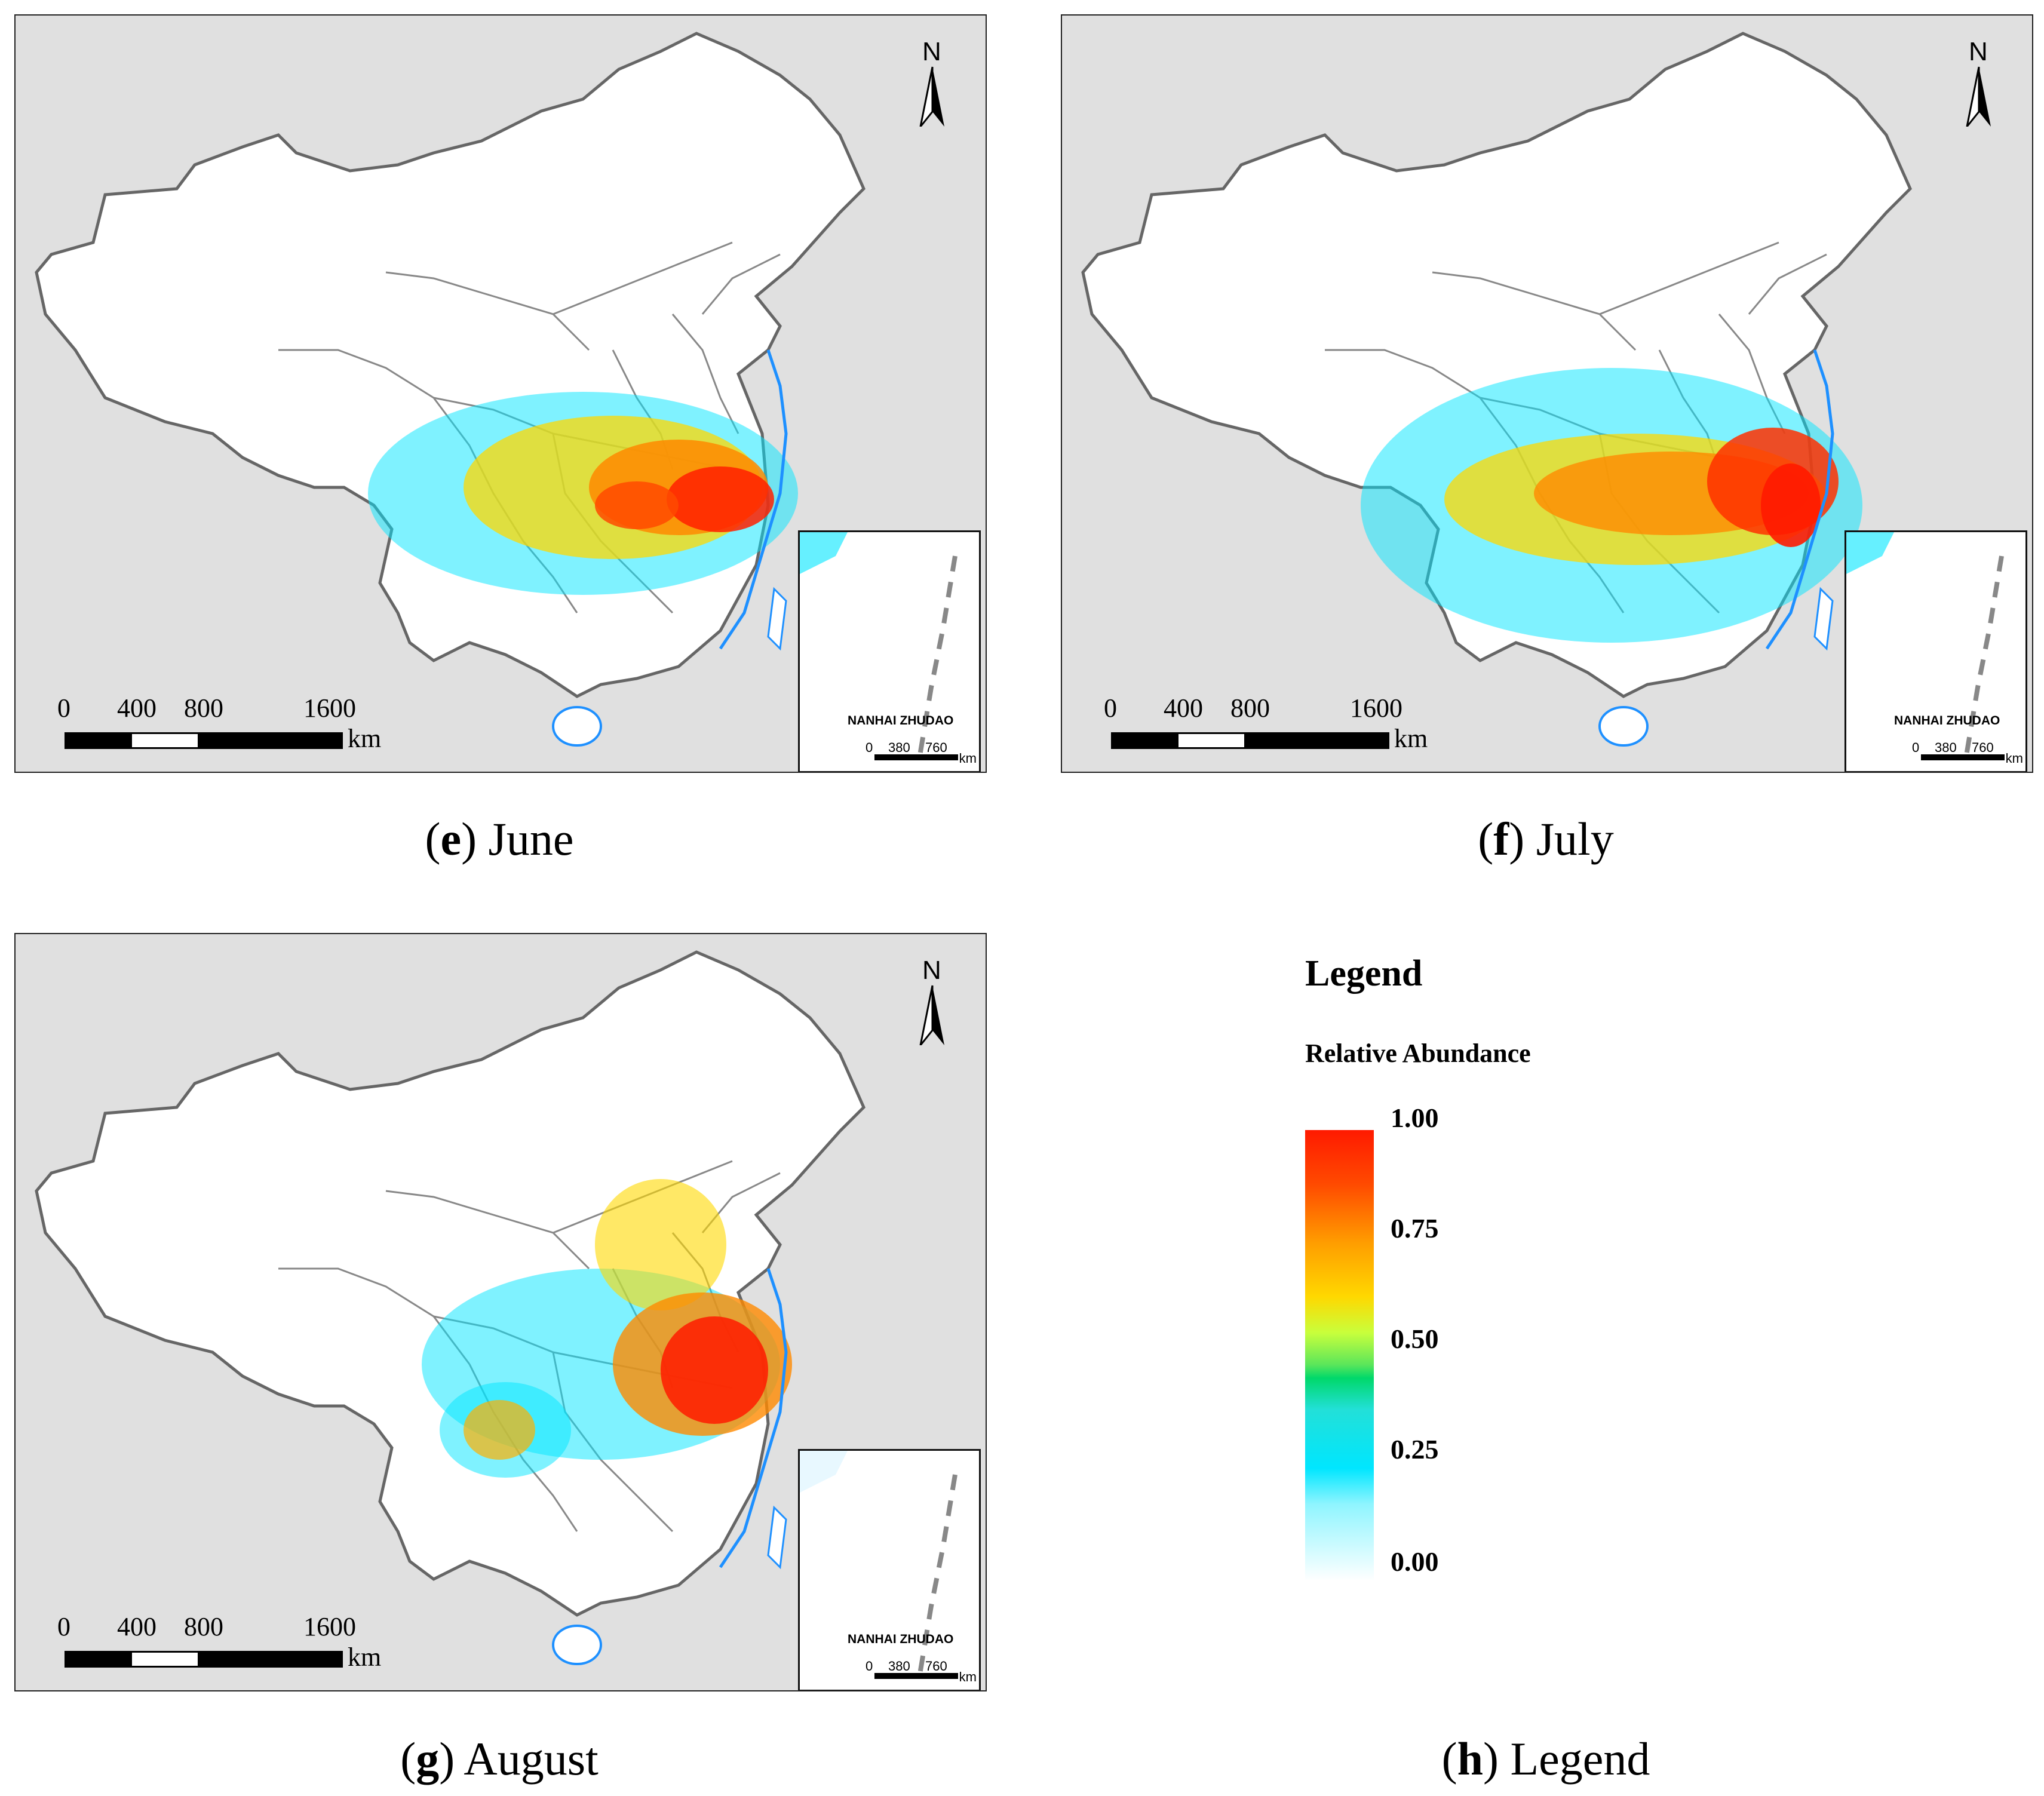 Image resolution: width=2044 pixels, height=1796 pixels. Describe the element at coordinates (1415, 1118) in the screenshot. I see `legend-tick-1-00: 1.00` at that location.